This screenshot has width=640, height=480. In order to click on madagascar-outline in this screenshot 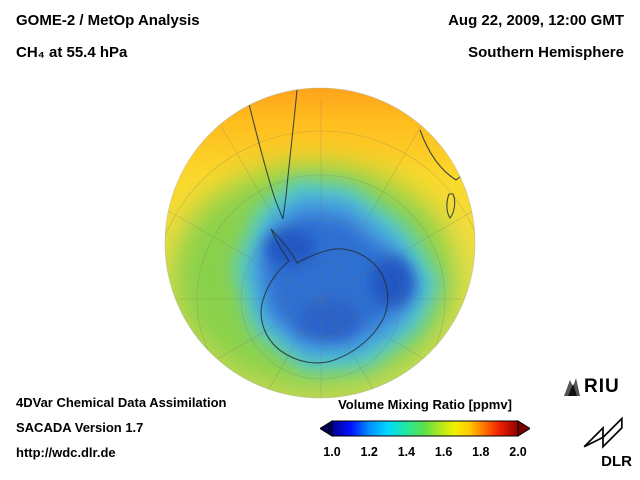, I will do `click(451, 206)`.